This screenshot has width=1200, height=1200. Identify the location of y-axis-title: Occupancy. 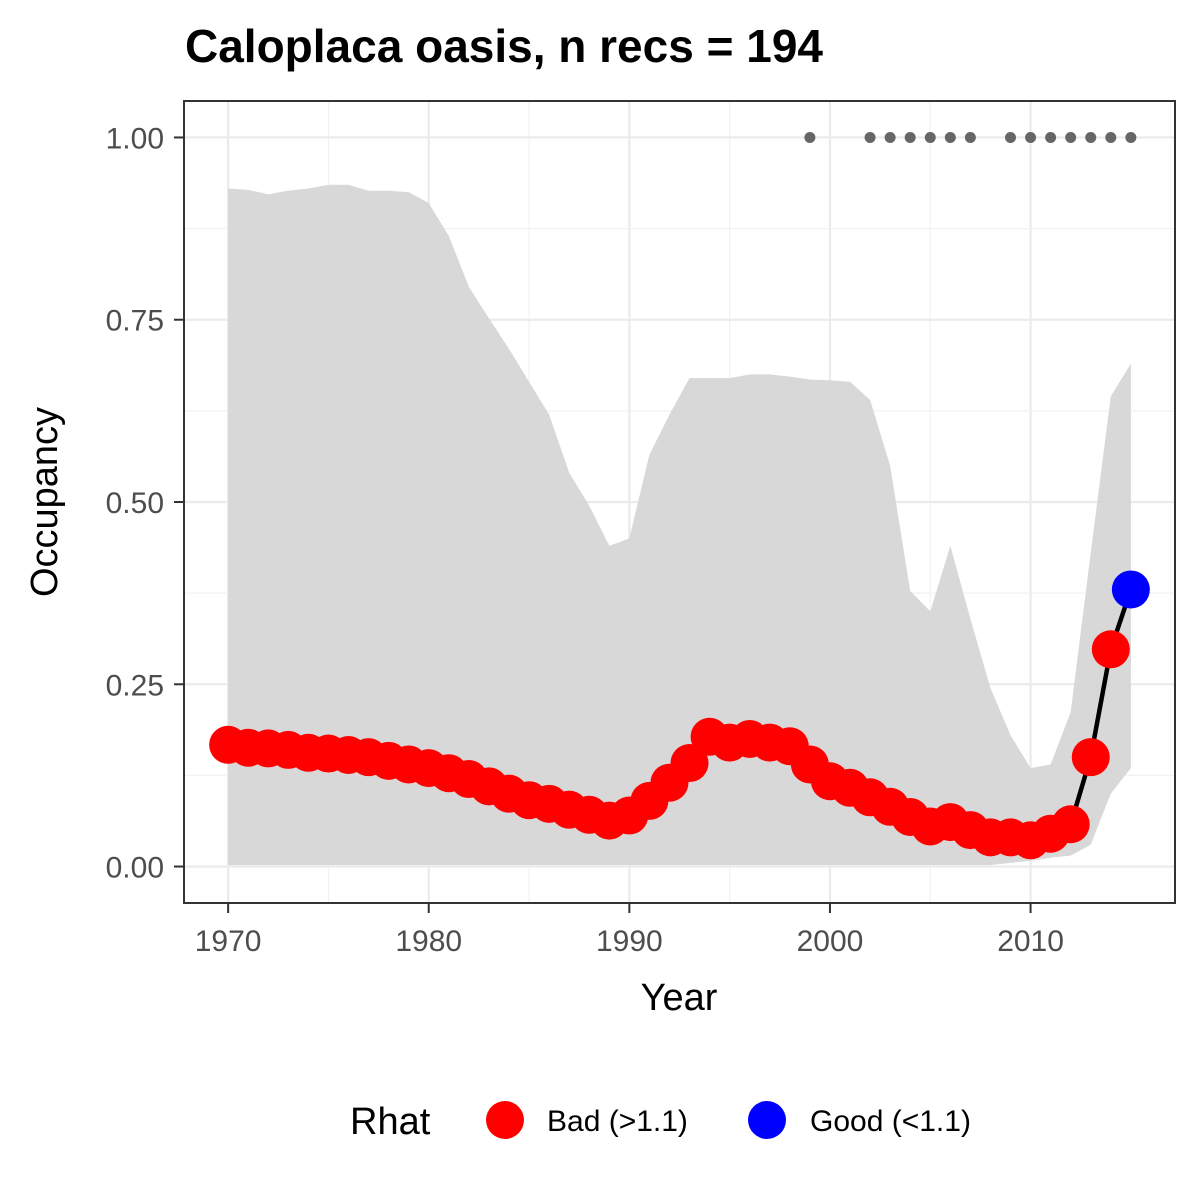
(45, 502).